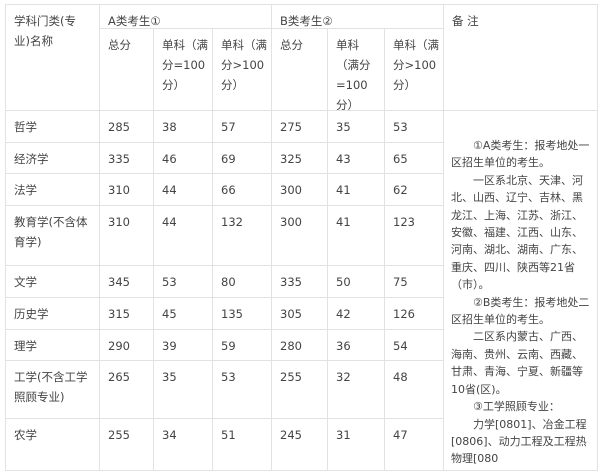 This screenshot has width=600, height=471. Describe the element at coordinates (126, 69) in the screenshot. I see `header-a-total: 总分` at that location.